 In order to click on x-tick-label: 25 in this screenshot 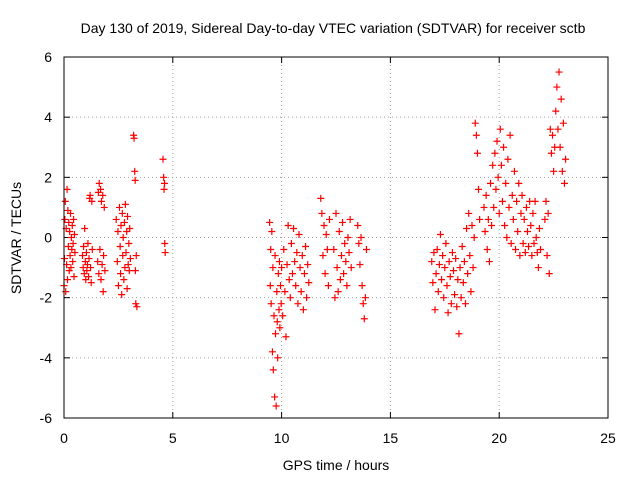, I will do `click(608, 438)`.